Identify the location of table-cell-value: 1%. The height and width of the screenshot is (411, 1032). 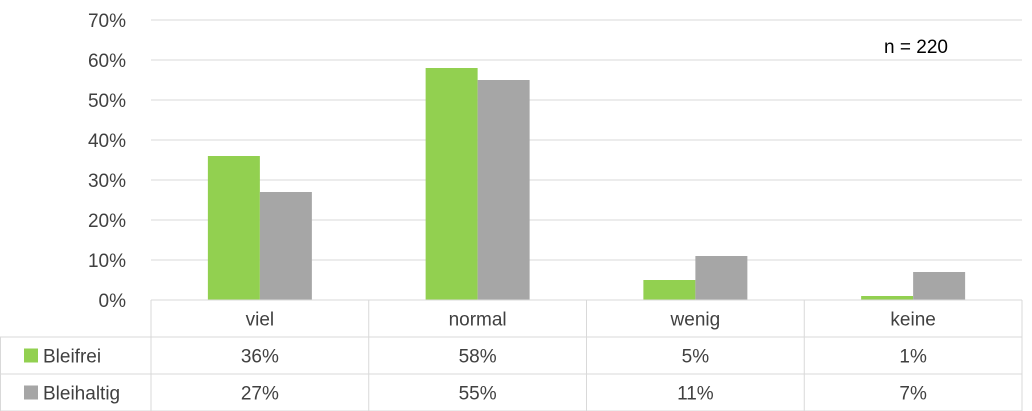
(913, 357).